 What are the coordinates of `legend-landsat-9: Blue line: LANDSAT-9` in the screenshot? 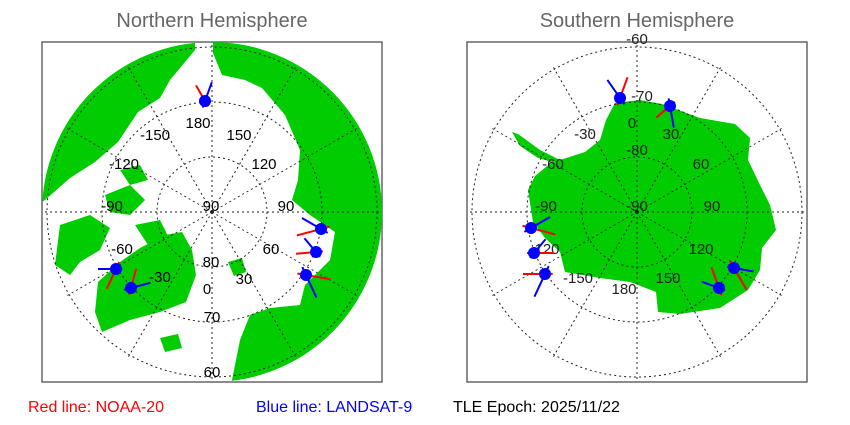 It's located at (334, 407).